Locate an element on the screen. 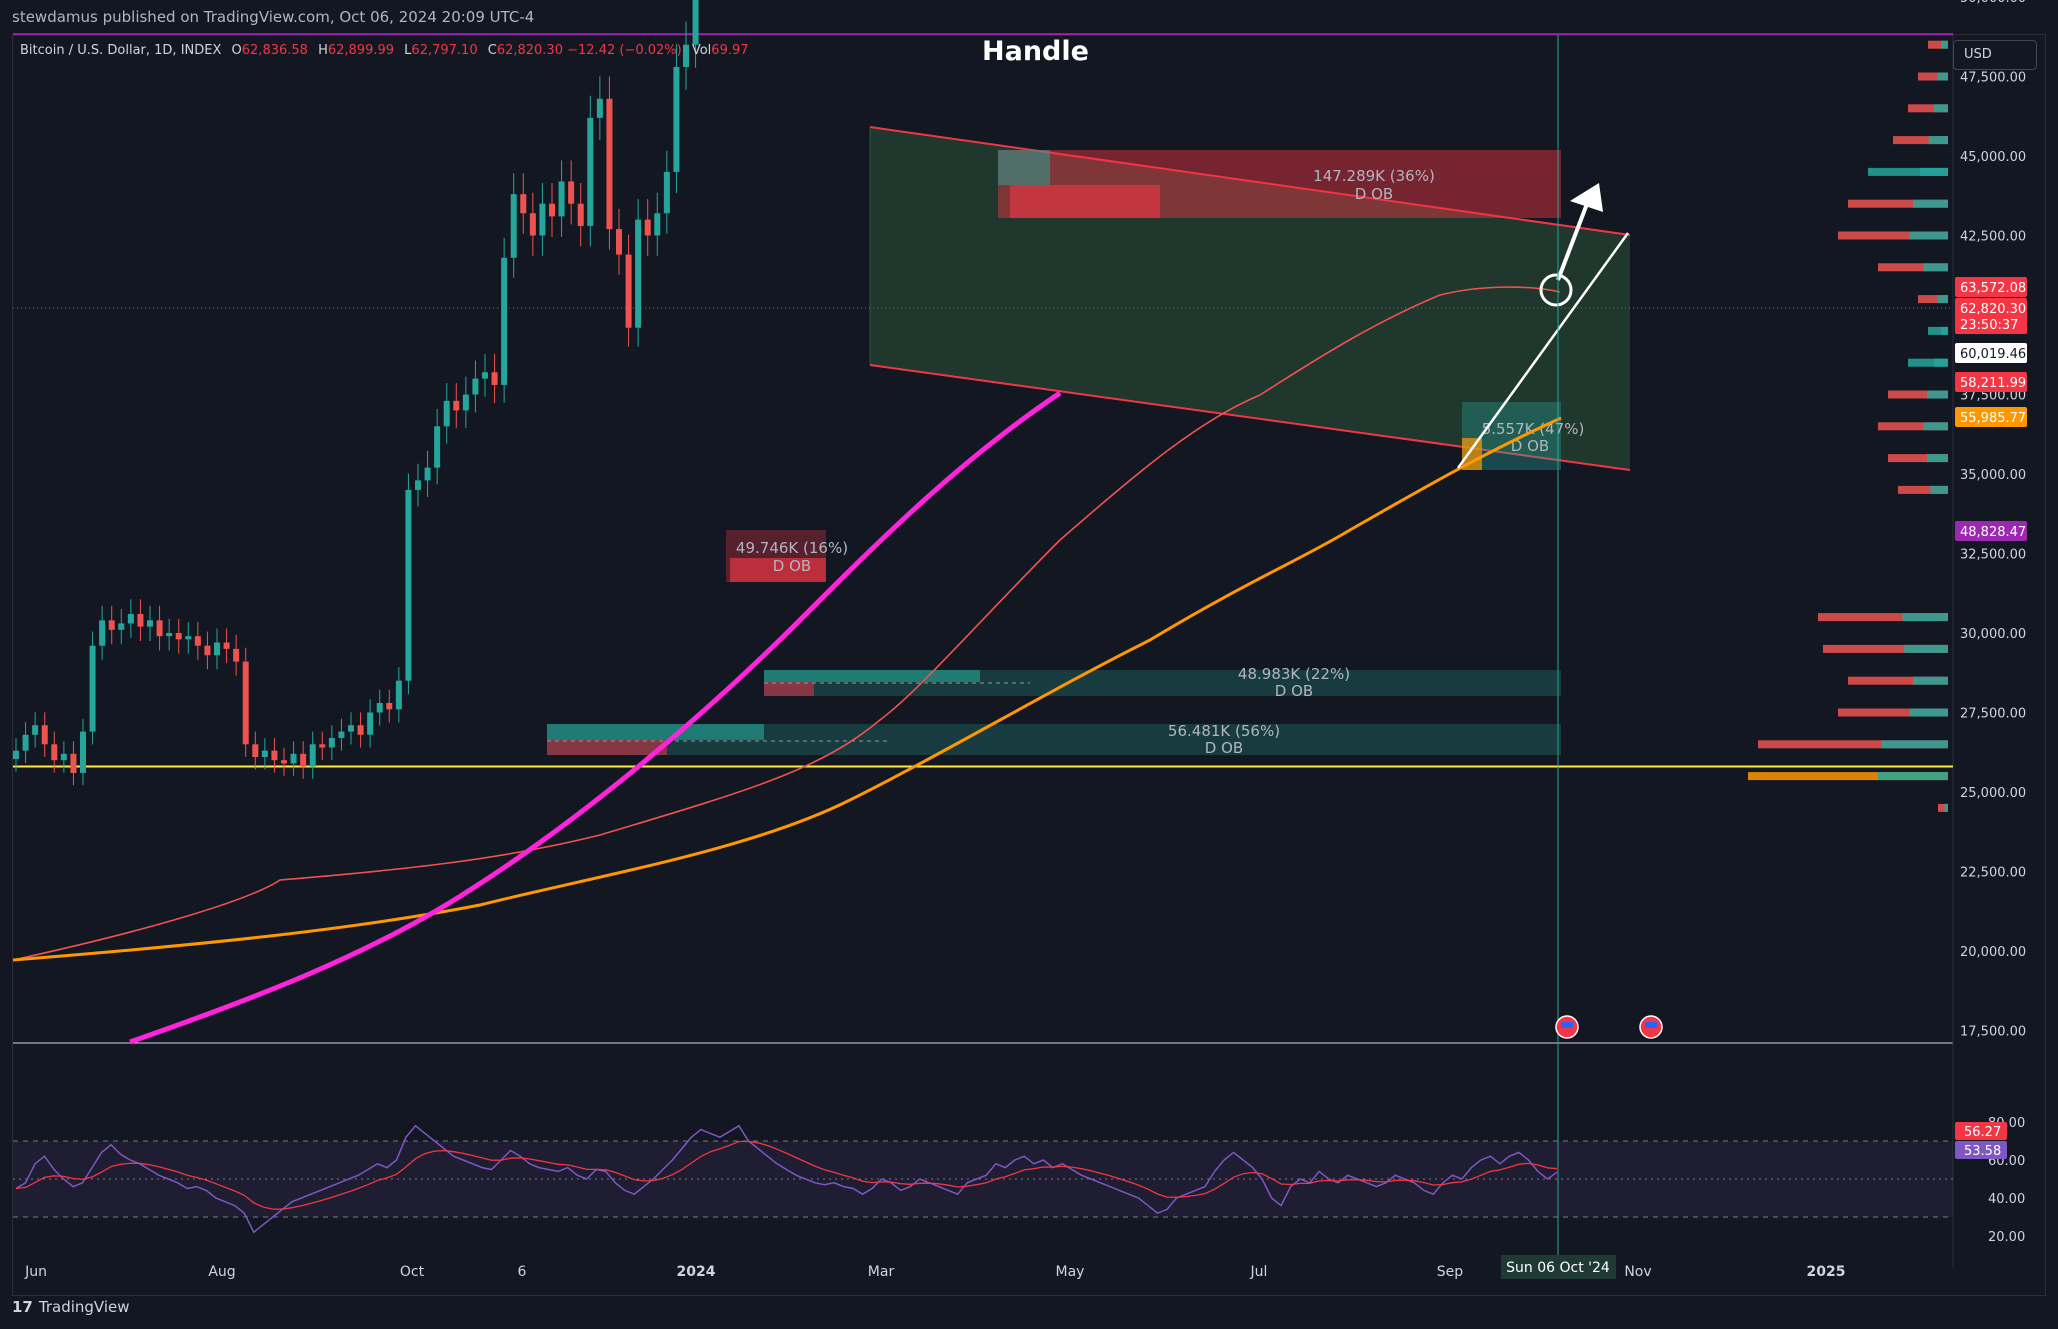 The width and height of the screenshot is (2058, 1329). ob-top-origin is located at coordinates (1024, 167).